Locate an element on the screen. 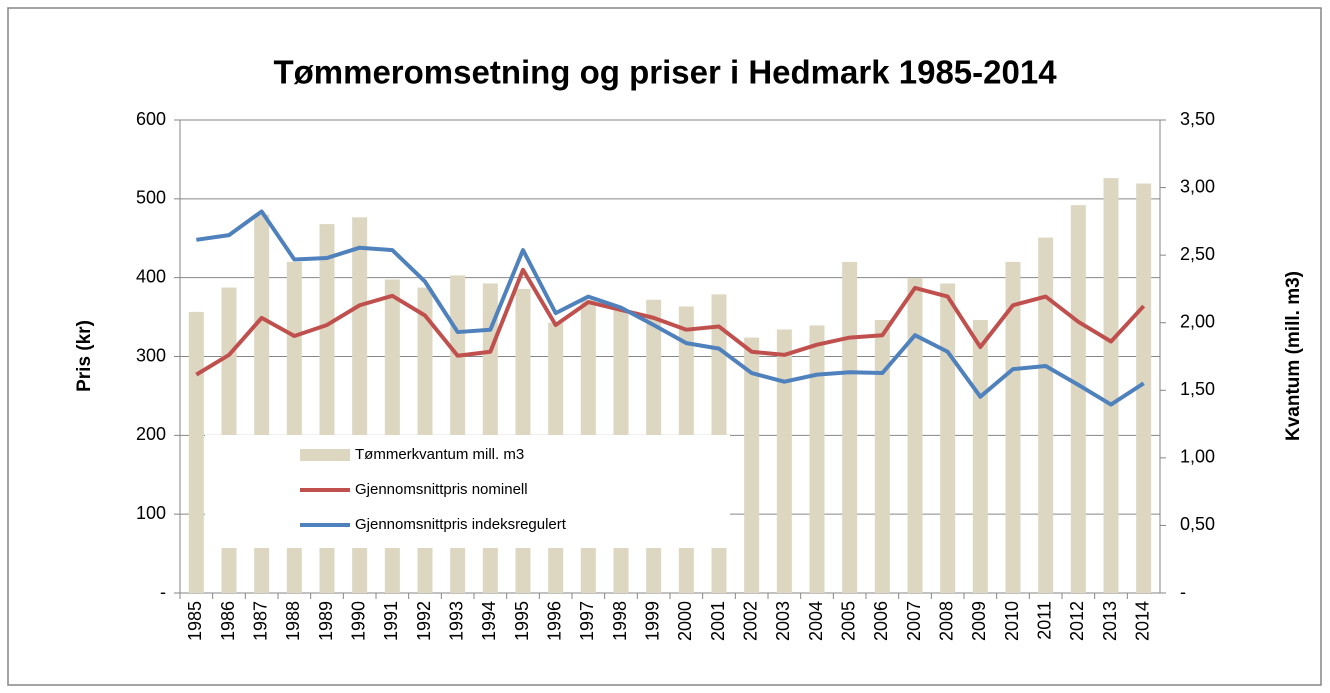  y-tick-label: 100 is located at coordinates (151, 513).